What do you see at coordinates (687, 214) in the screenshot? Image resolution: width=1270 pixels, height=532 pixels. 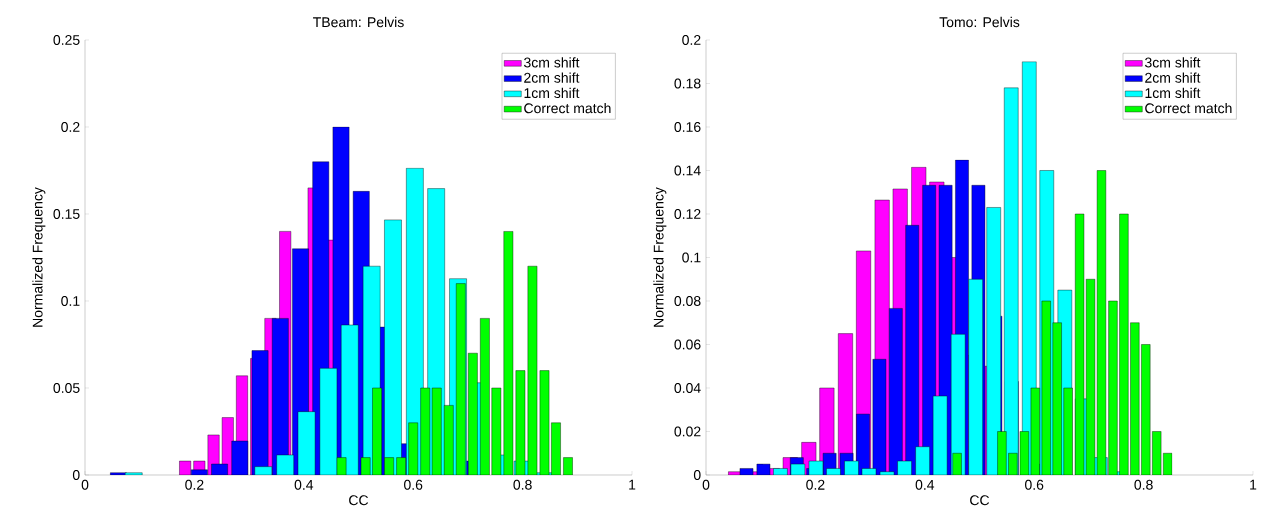 I see `y-tick-label: 0.12` at bounding box center [687, 214].